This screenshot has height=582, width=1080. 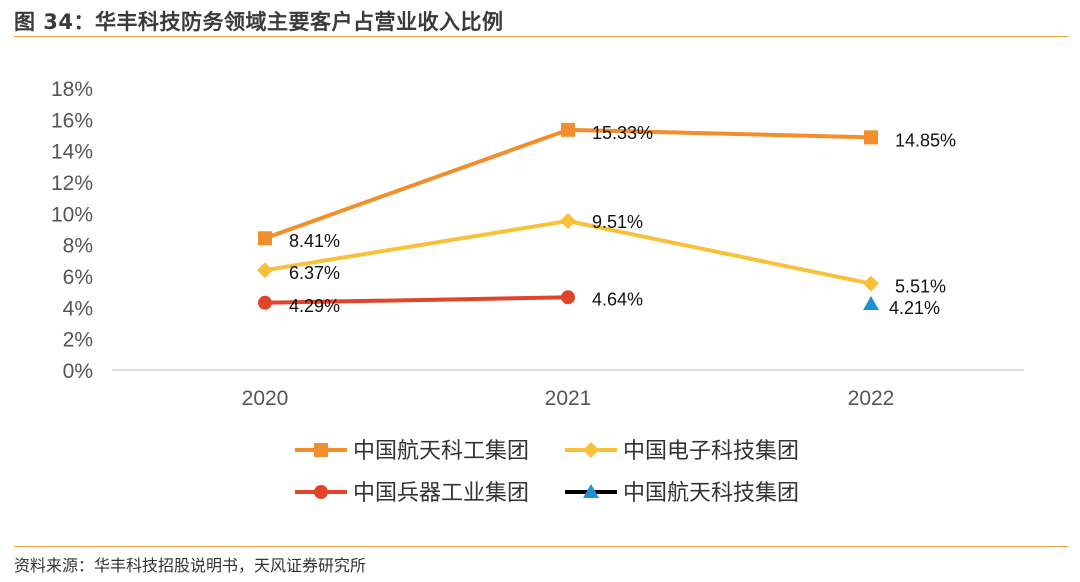 I want to click on y-tick-label: 2%, so click(x=78, y=340).